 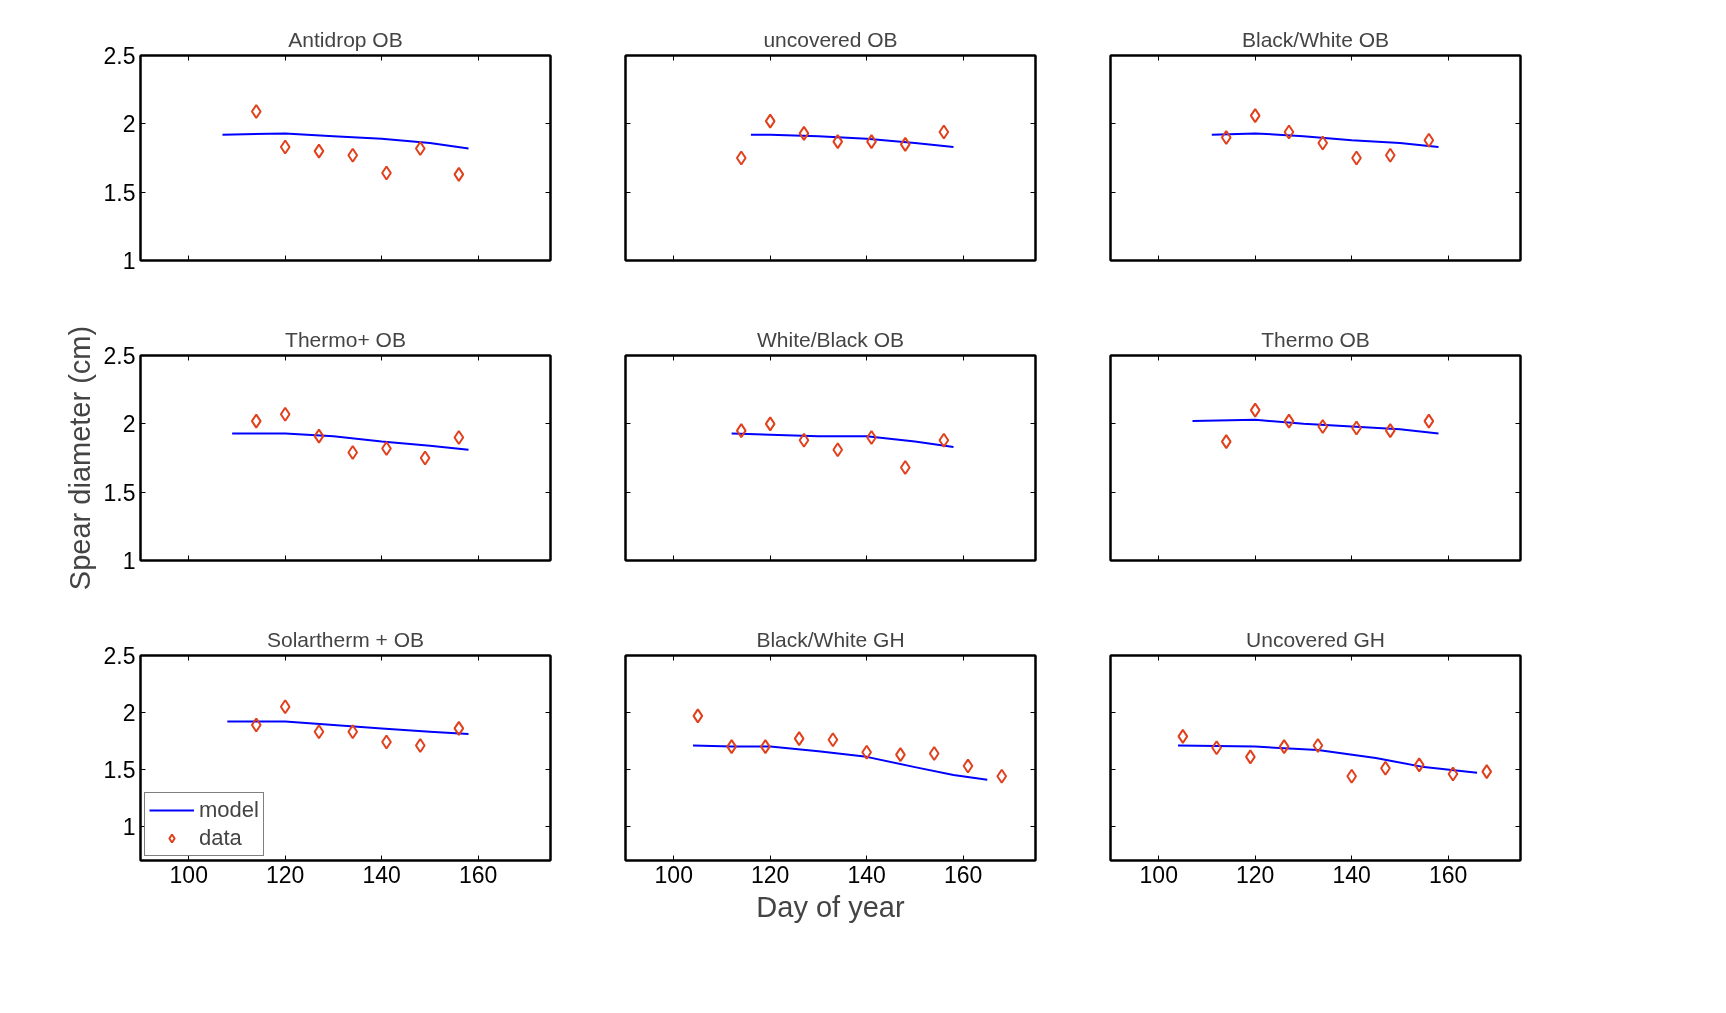 I want to click on chart-title: uncovered OB, so click(x=830, y=39).